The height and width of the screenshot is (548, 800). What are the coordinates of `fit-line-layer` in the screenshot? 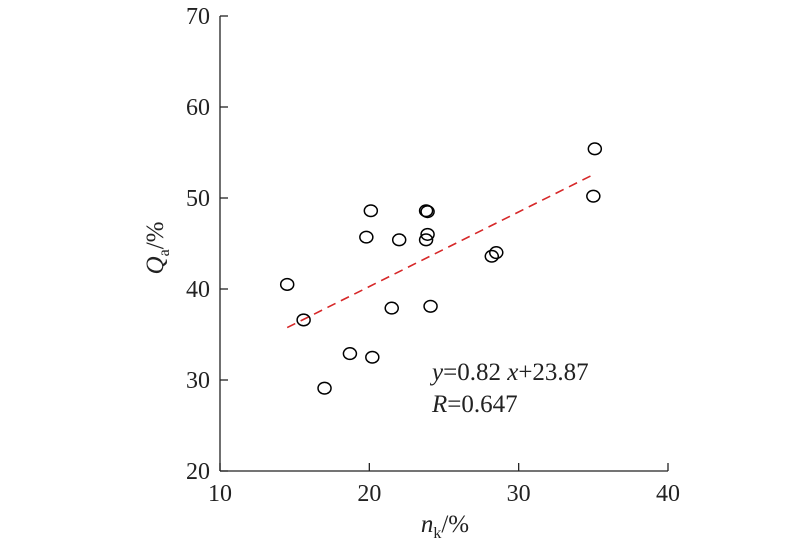 It's located at (440, 251).